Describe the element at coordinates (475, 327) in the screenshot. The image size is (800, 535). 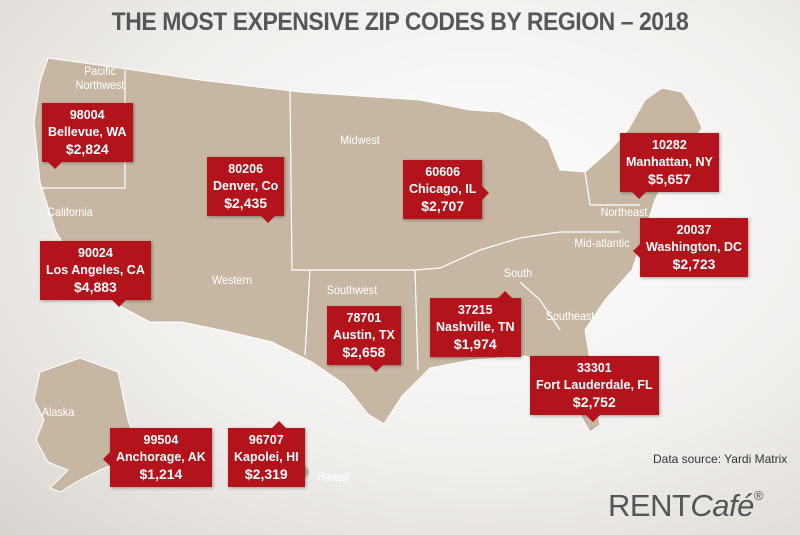
I see `city: Nashville, TN` at that location.